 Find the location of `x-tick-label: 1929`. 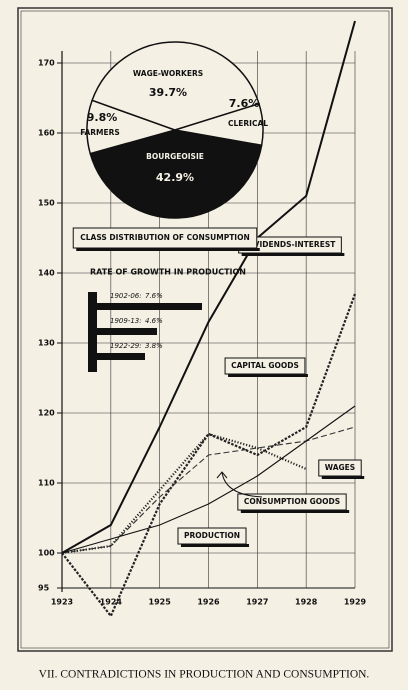

x-tick-label: 1929 is located at coordinates (355, 602).